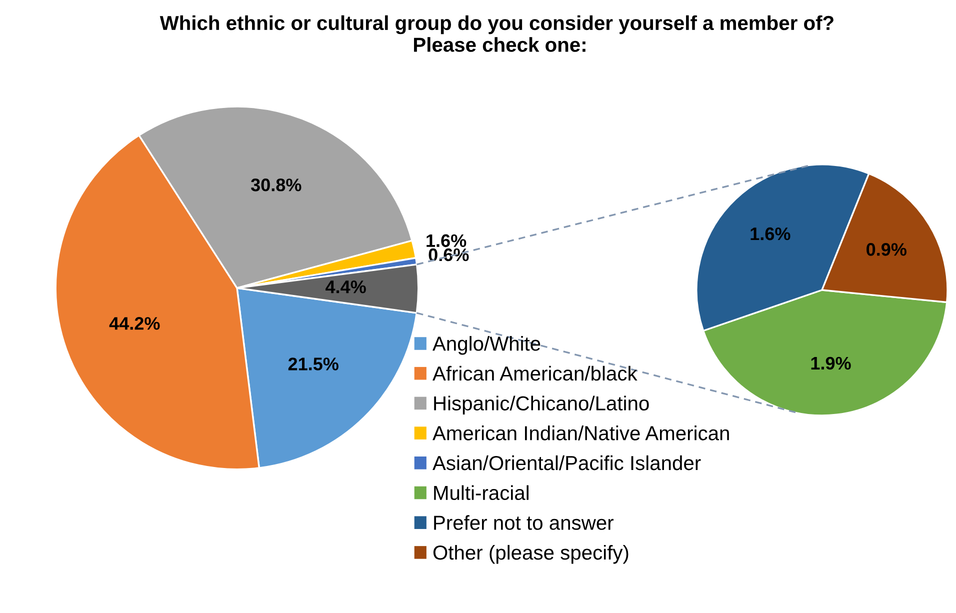 The height and width of the screenshot is (613, 956). I want to click on data-label: 4.4%, so click(346, 287).